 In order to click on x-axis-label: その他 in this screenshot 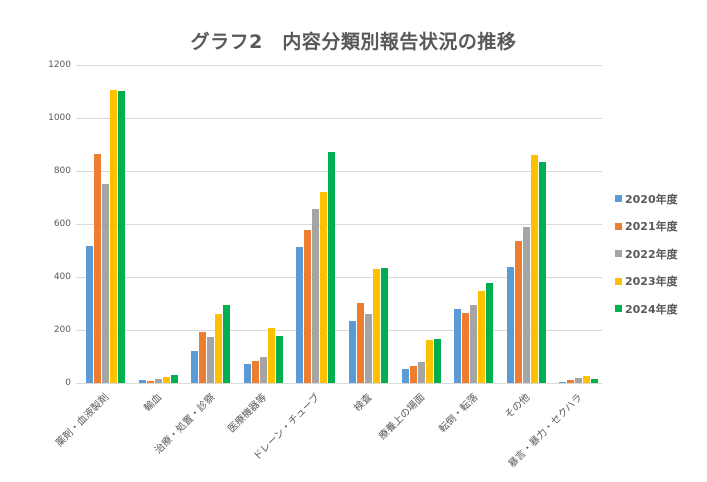, I will do `click(518, 407)`.